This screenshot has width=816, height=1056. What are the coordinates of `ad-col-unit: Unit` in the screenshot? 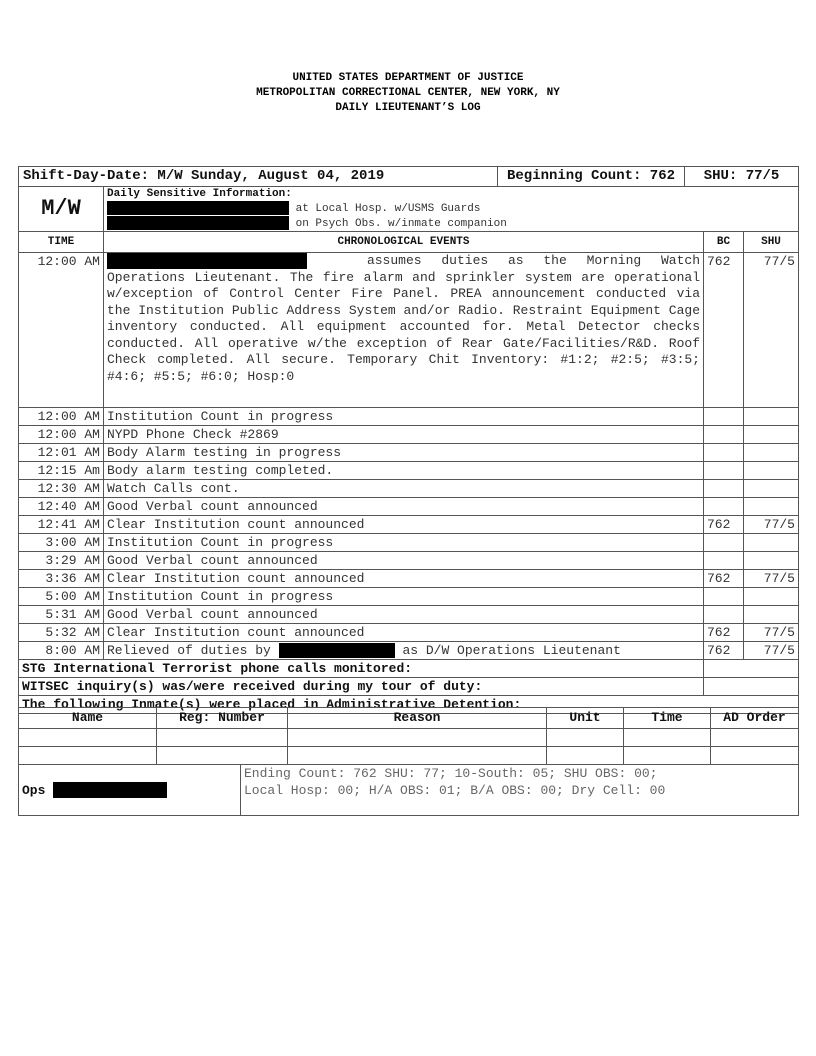 It's located at (585, 718).